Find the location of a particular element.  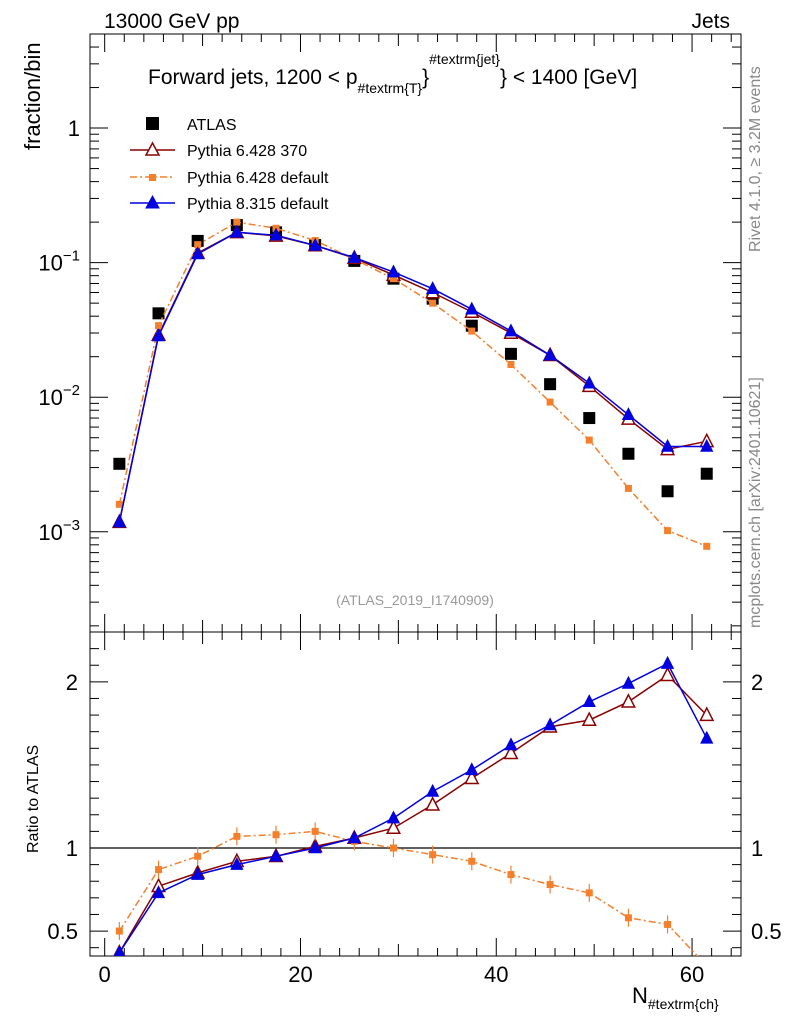

ratio-y-tick-label-right: 0.5 is located at coordinates (766, 931).